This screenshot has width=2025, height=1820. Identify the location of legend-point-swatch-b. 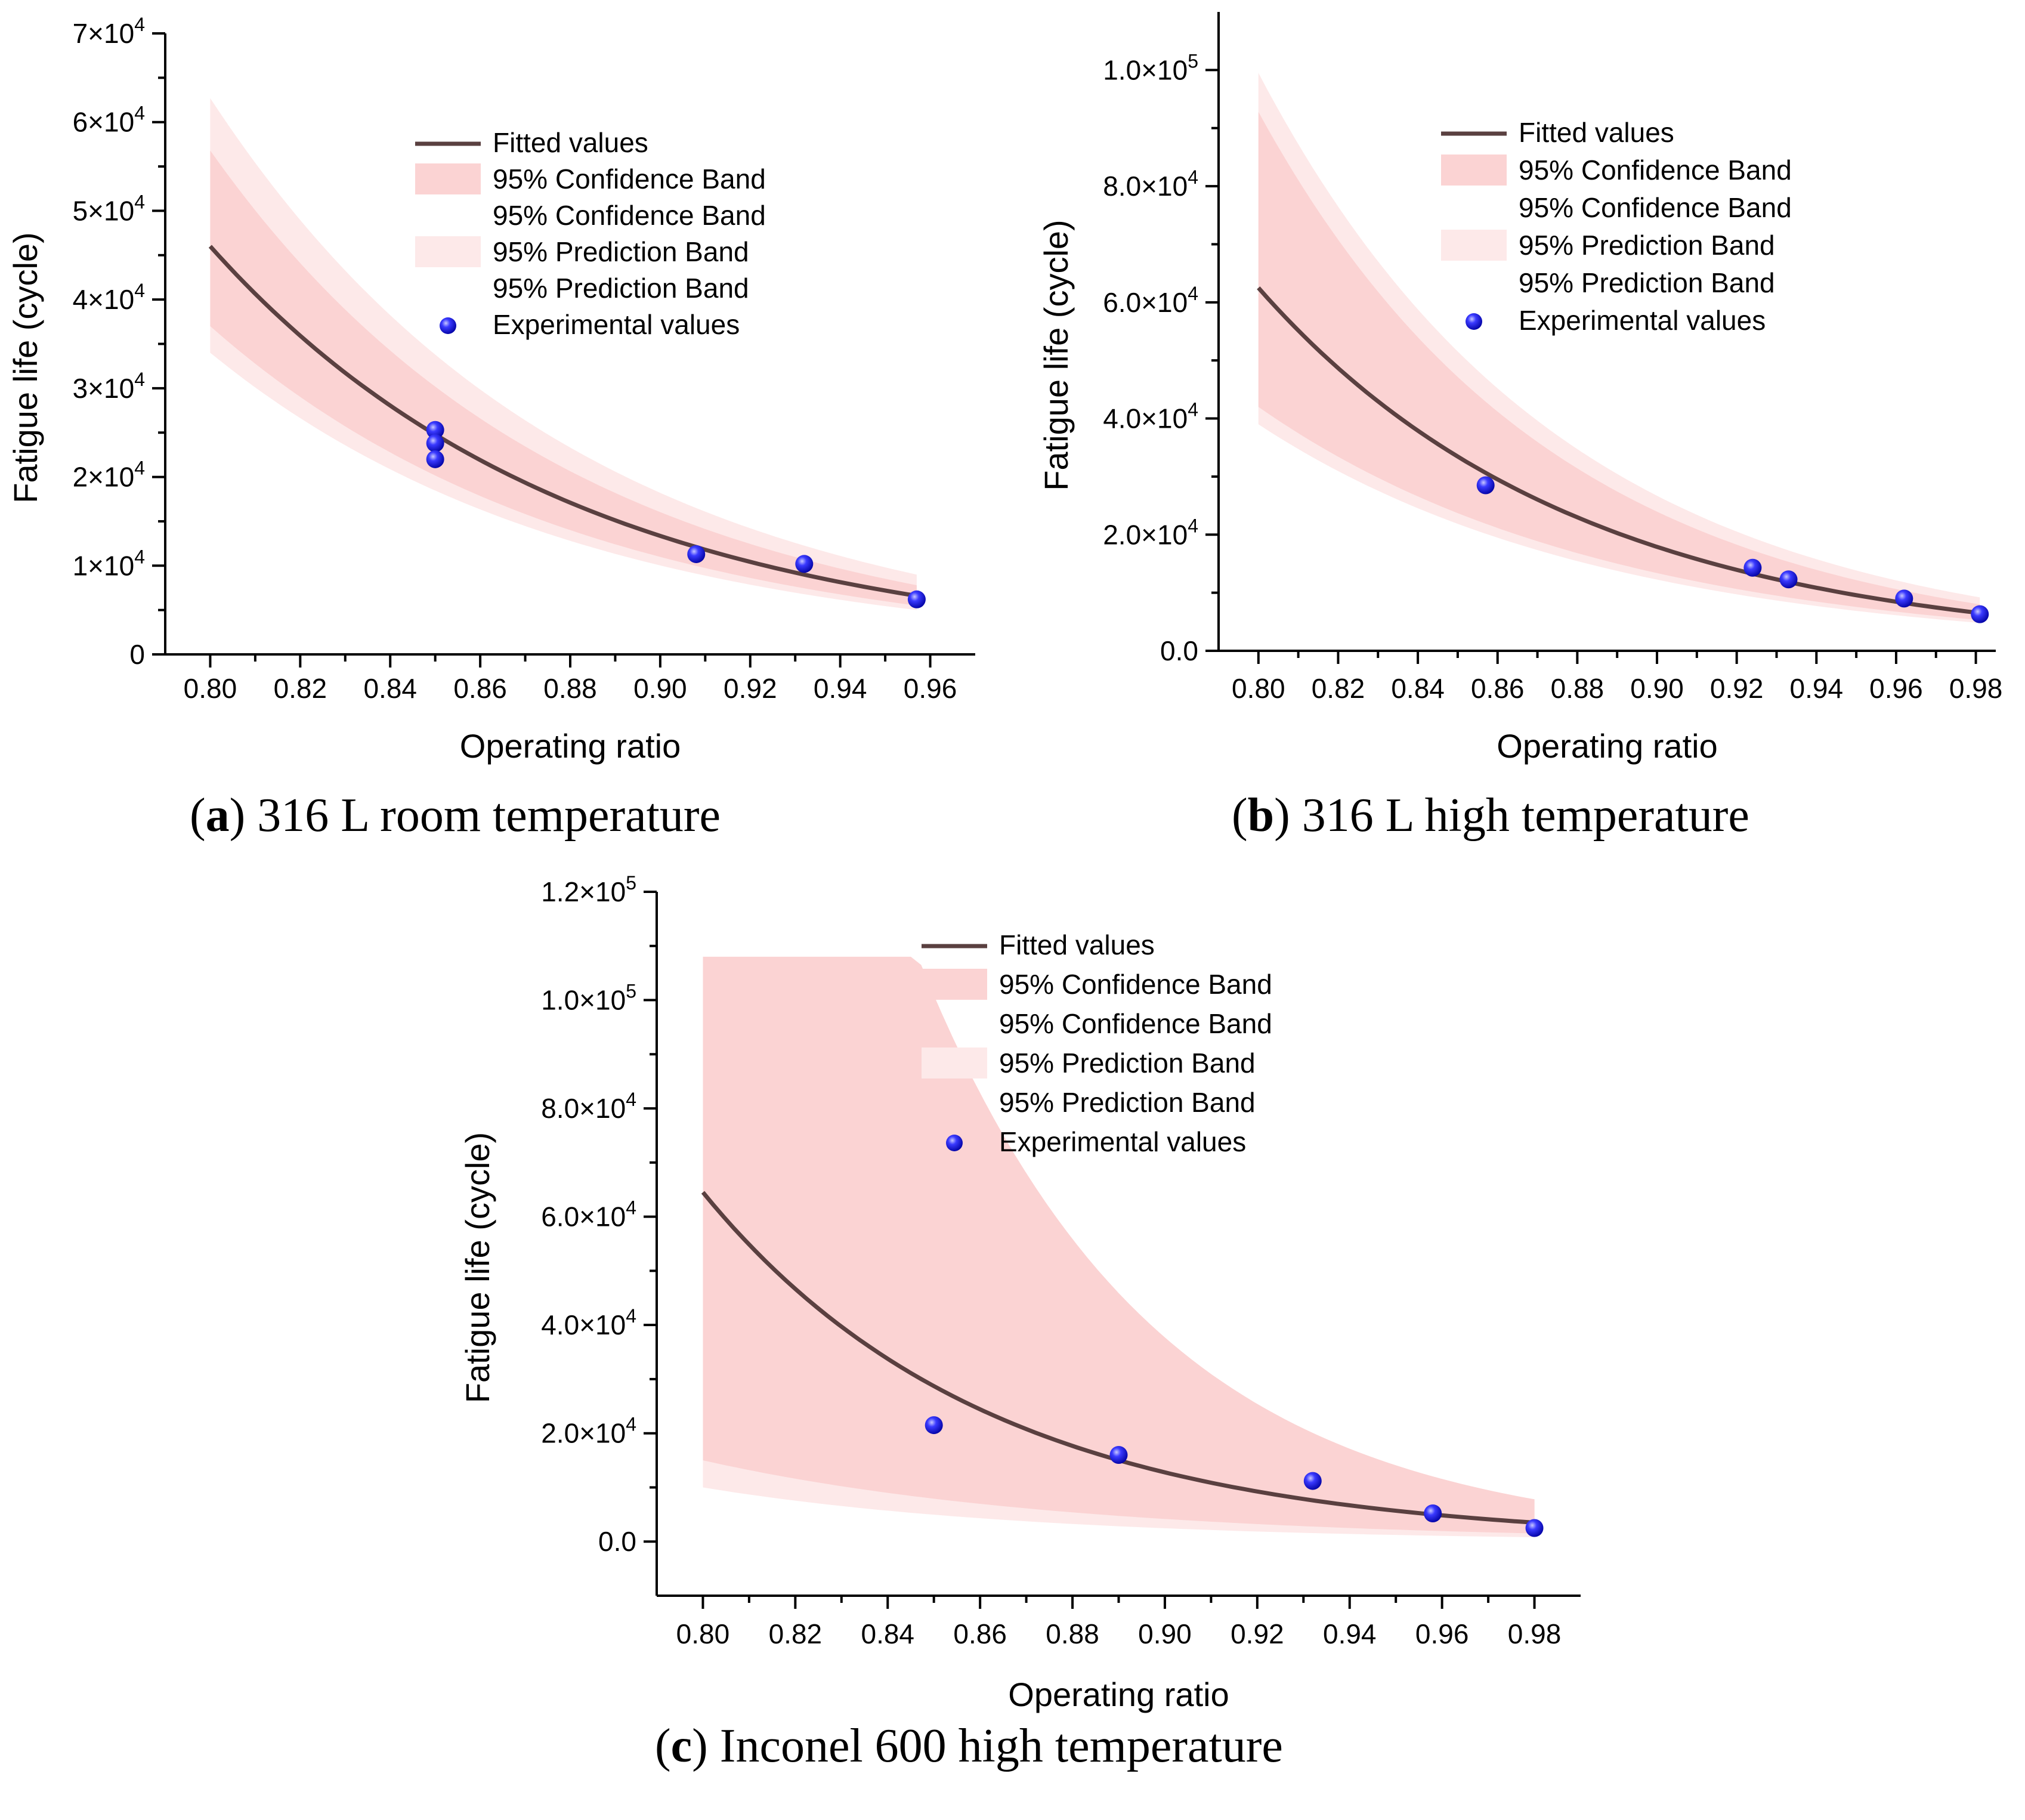
(1474, 321).